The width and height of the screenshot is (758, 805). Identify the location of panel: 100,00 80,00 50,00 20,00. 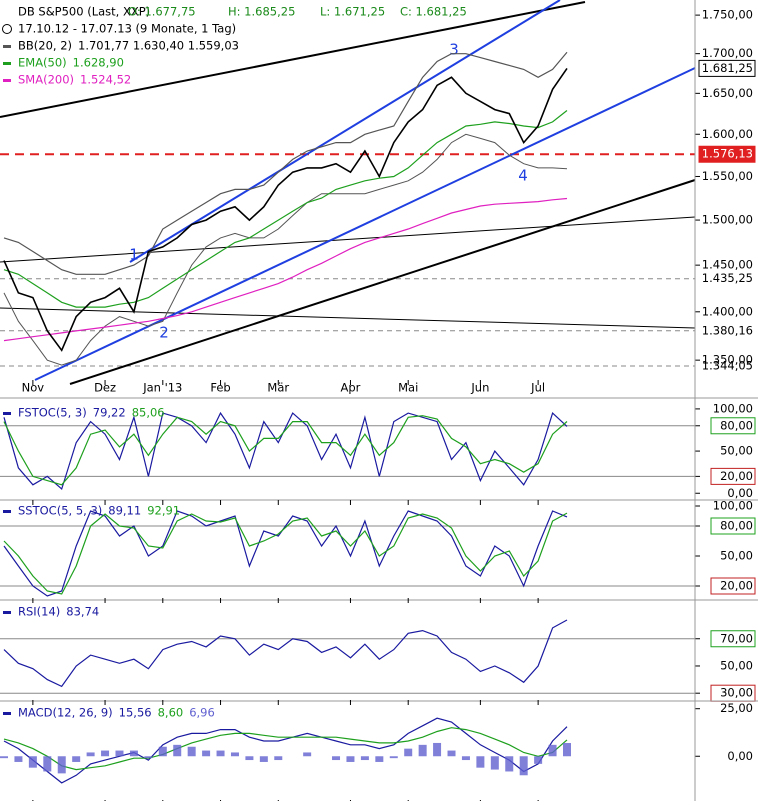
(378, 547).